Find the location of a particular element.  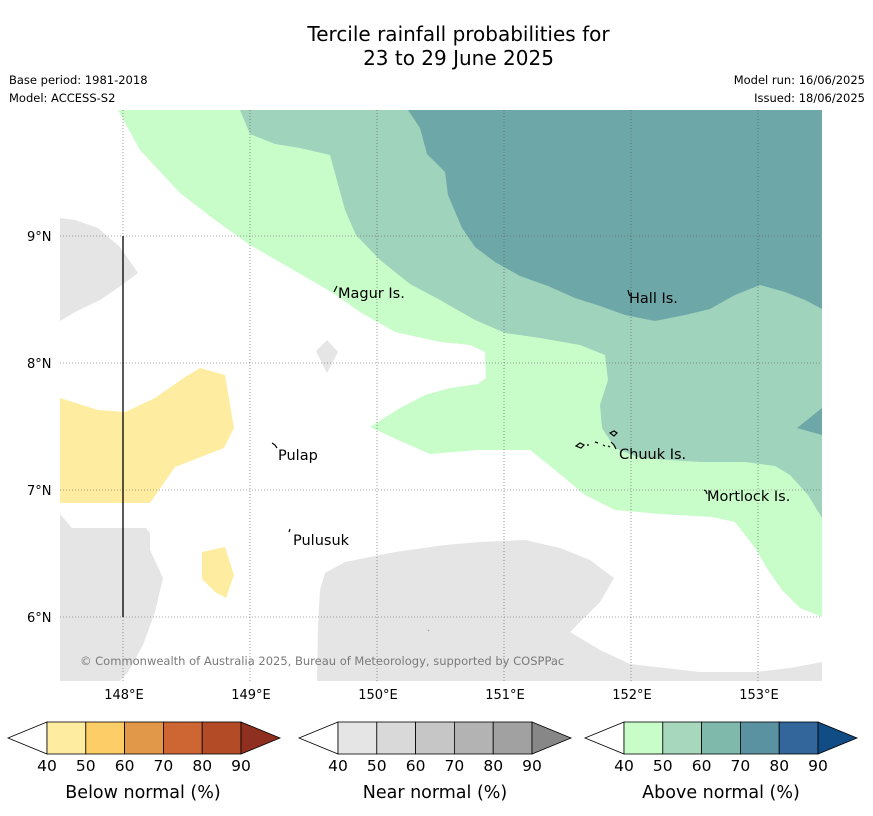

lon-label-152e: 152°E is located at coordinates (632, 695).